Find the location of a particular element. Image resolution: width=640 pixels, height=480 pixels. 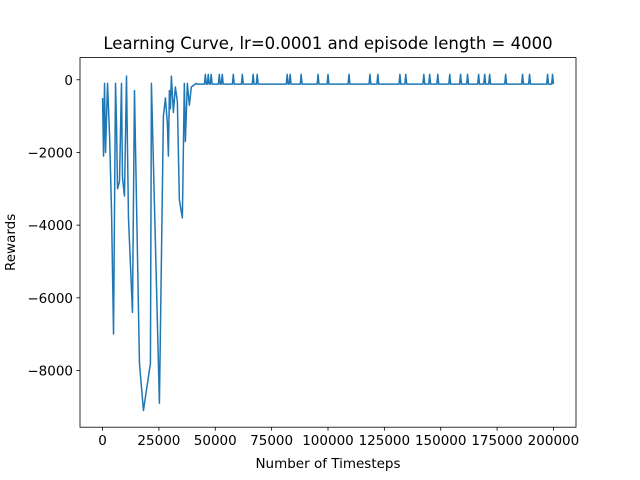

y-tick-label: −6000 is located at coordinates (50, 299).